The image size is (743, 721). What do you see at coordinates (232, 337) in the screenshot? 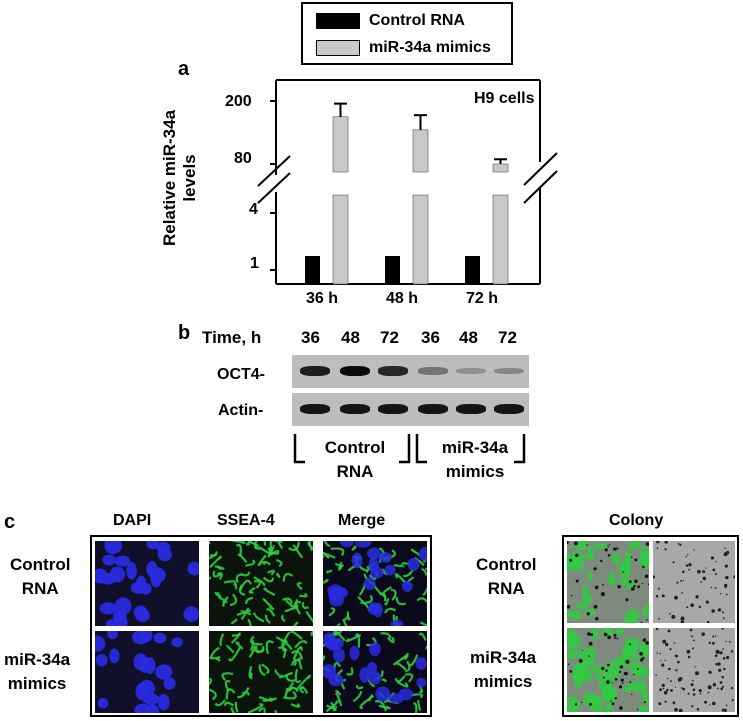
I see `time-label: Time, h` at bounding box center [232, 337].